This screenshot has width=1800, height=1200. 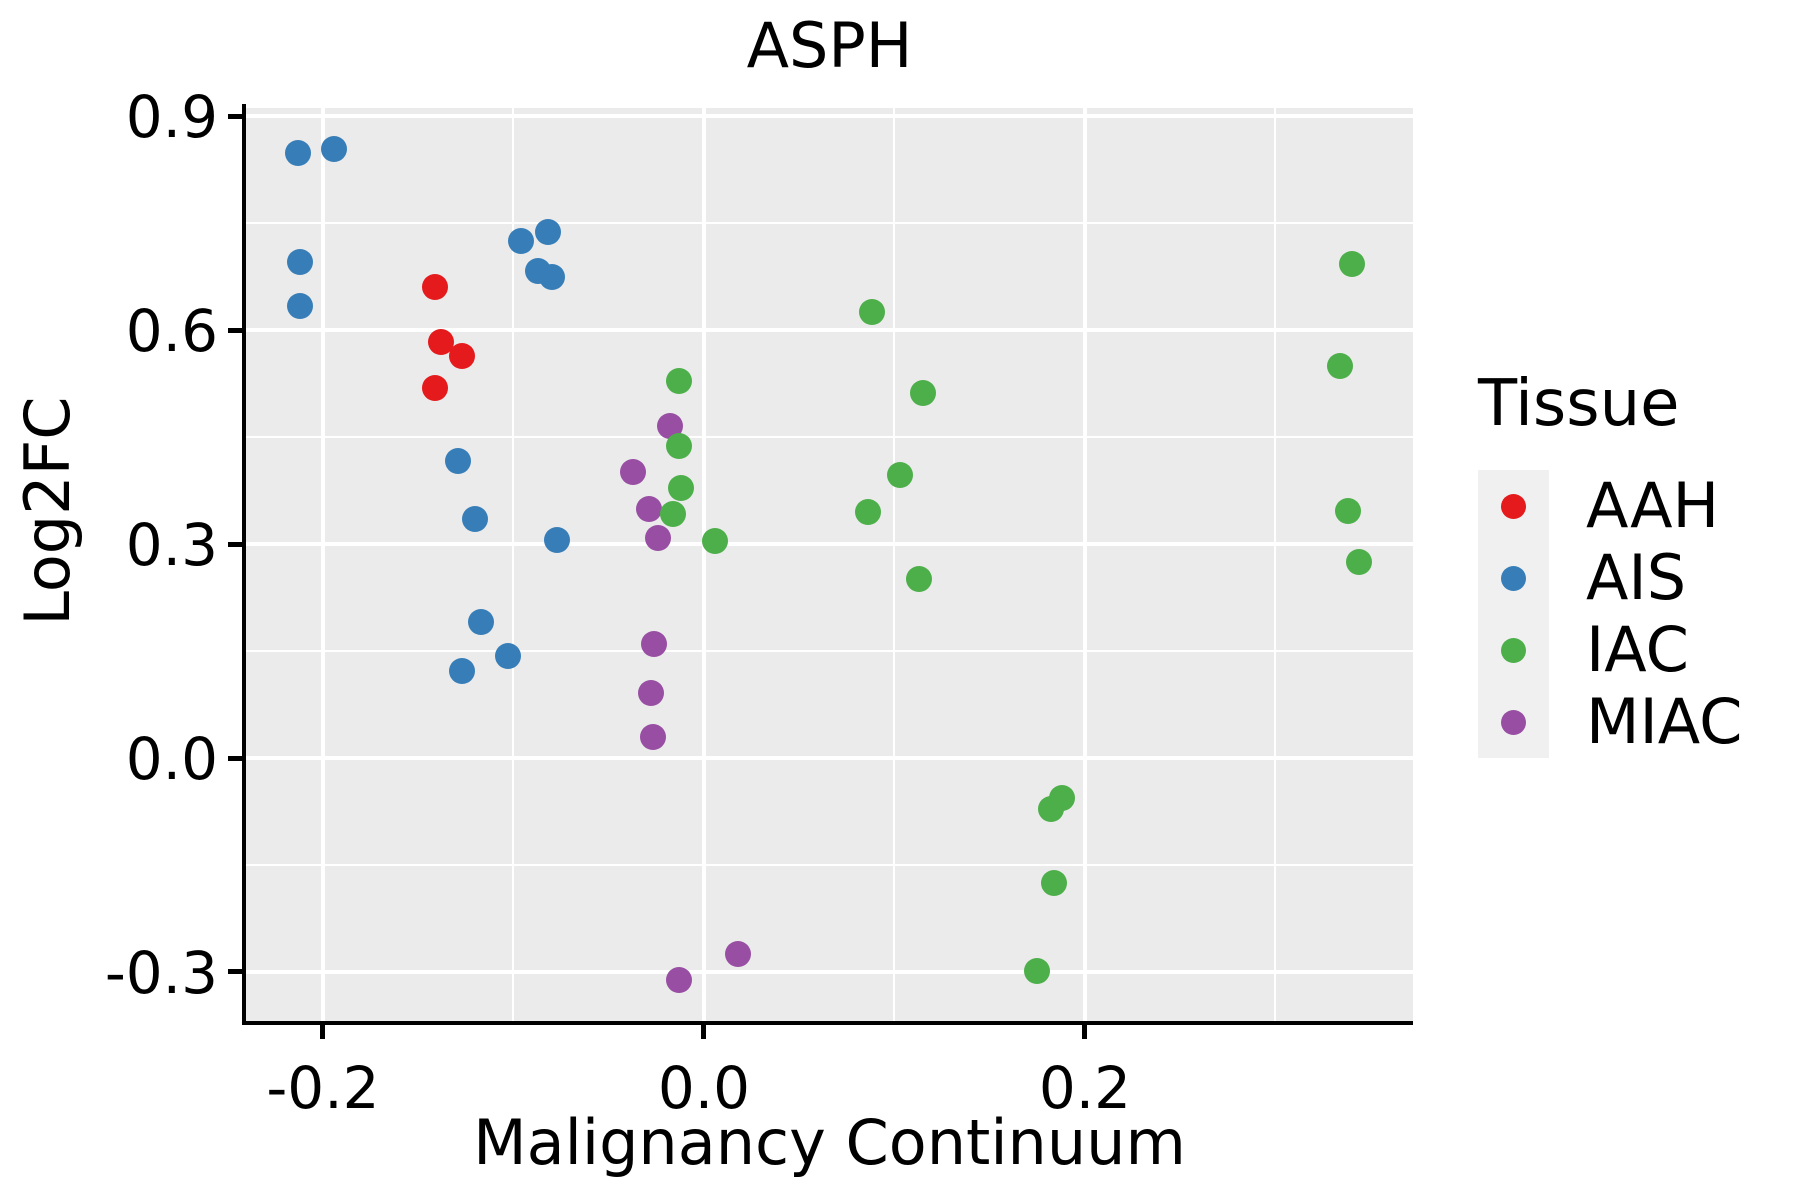 I want to click on legend-entry: AAH, so click(x=1610, y=506).